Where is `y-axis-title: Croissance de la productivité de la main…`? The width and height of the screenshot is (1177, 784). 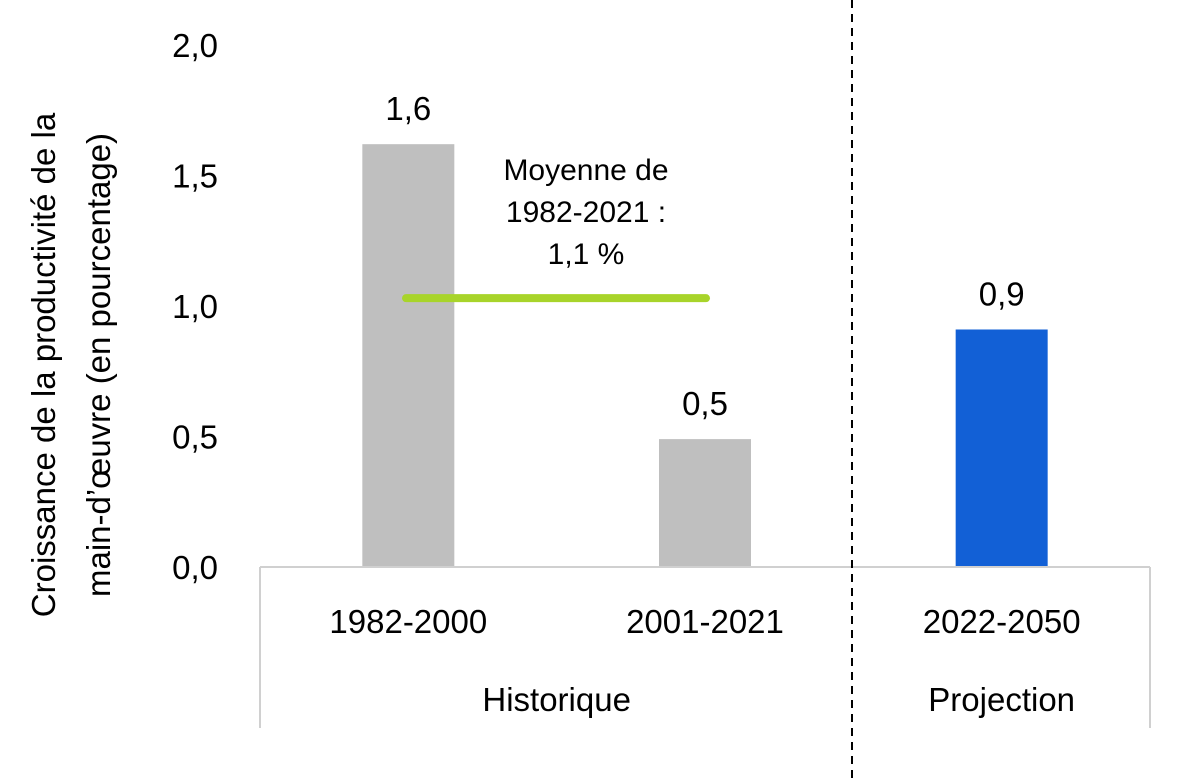 y-axis-title: Croissance de la productivité de la main… is located at coordinates (71, 364).